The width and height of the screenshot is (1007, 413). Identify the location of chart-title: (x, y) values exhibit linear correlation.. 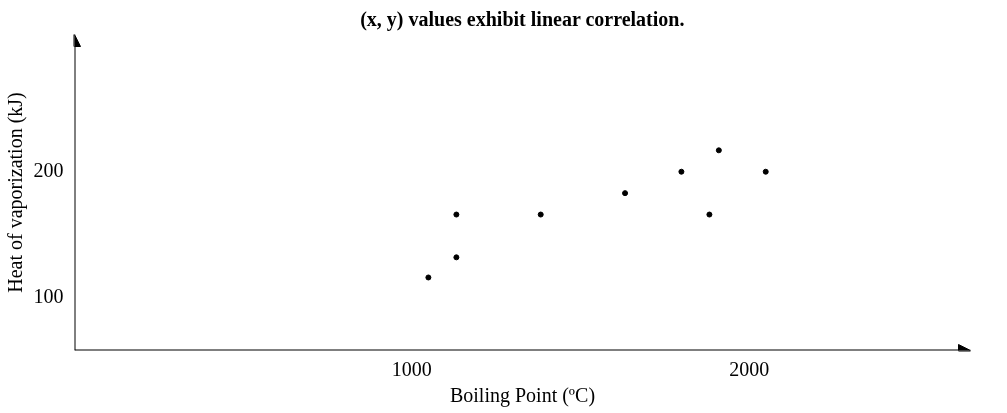
(522, 19).